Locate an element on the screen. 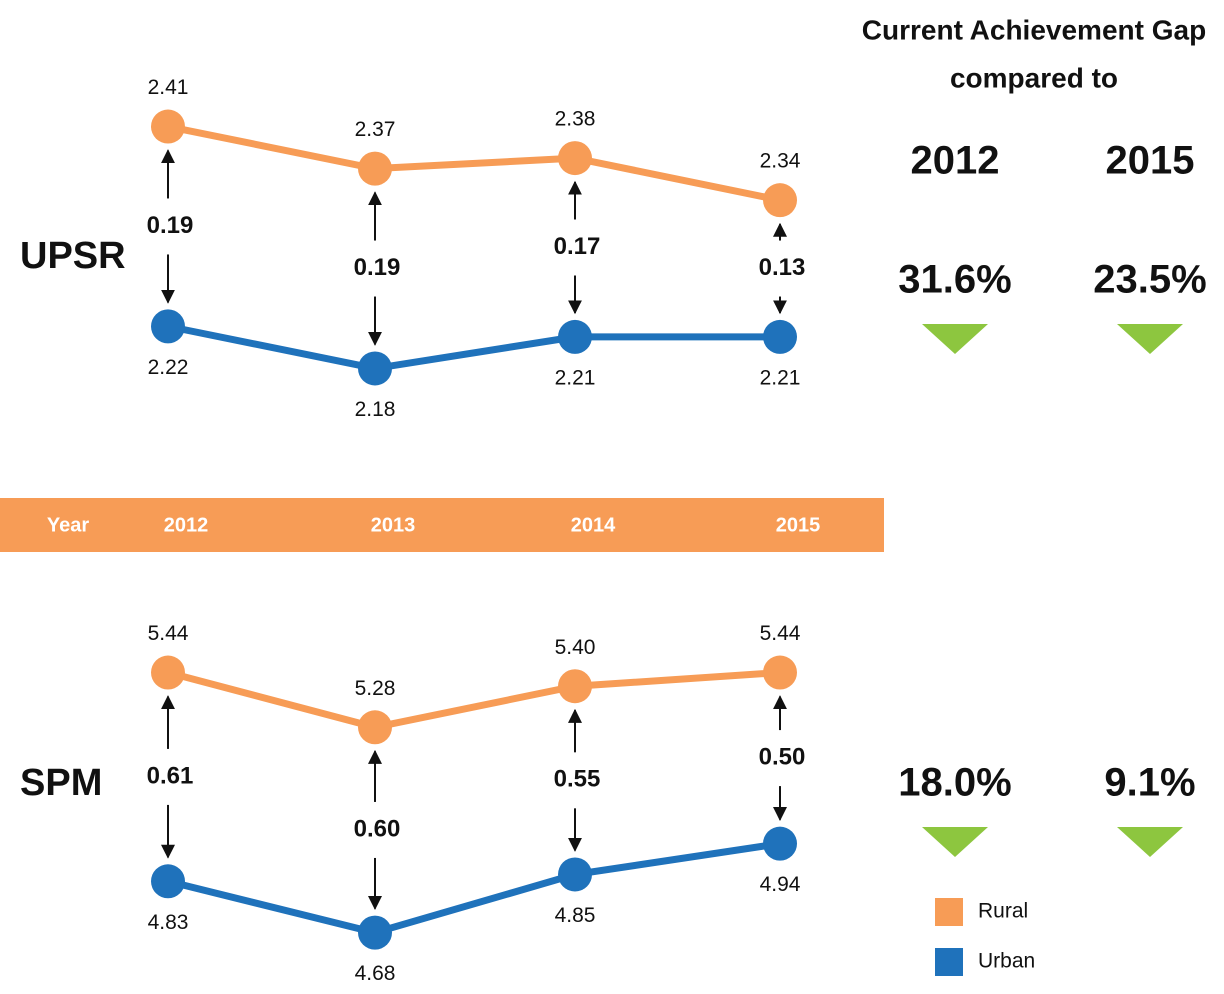 The height and width of the screenshot is (994, 1224). chart-title: UPSR is located at coordinates (73, 256).